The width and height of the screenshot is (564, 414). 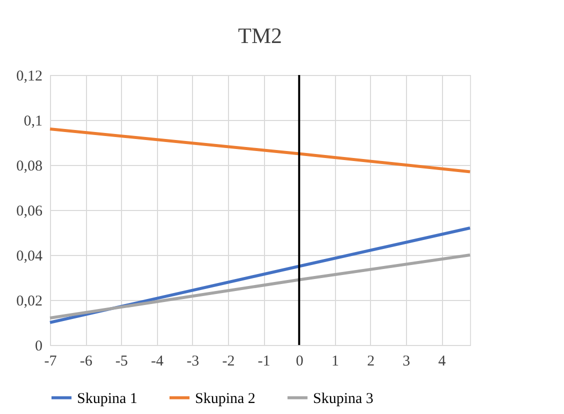 I want to click on x-tick-label: 1, so click(x=335, y=362).